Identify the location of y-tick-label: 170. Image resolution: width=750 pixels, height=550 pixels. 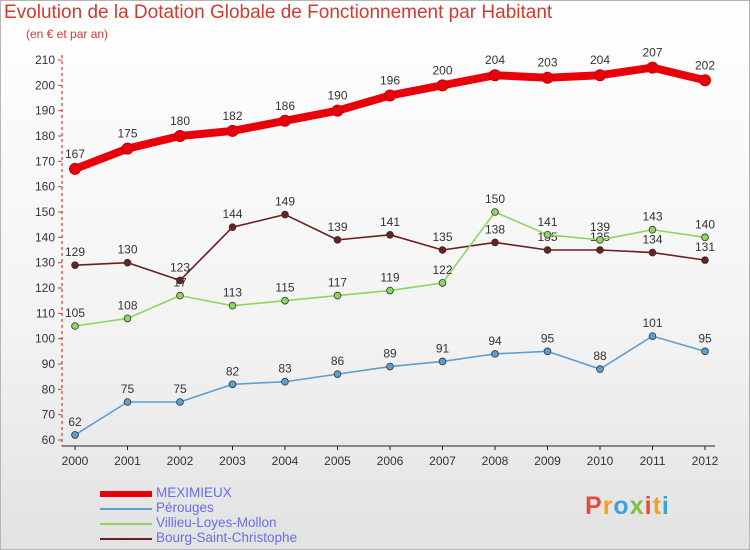
(45, 161).